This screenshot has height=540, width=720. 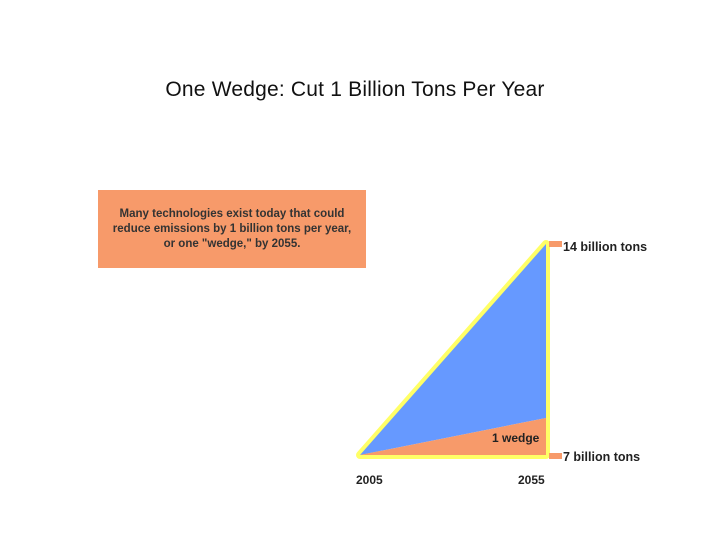 What do you see at coordinates (605, 247) in the screenshot?
I see `top-value-label: 14 billion tons` at bounding box center [605, 247].